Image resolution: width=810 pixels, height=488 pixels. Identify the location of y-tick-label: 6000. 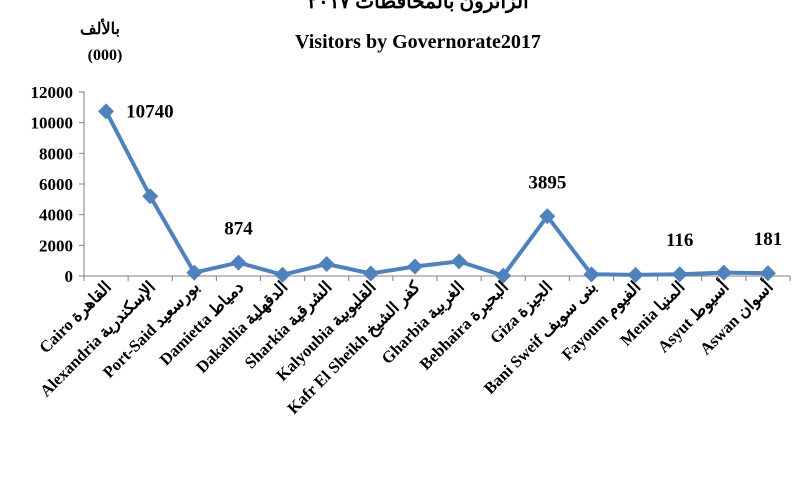
(56, 184).